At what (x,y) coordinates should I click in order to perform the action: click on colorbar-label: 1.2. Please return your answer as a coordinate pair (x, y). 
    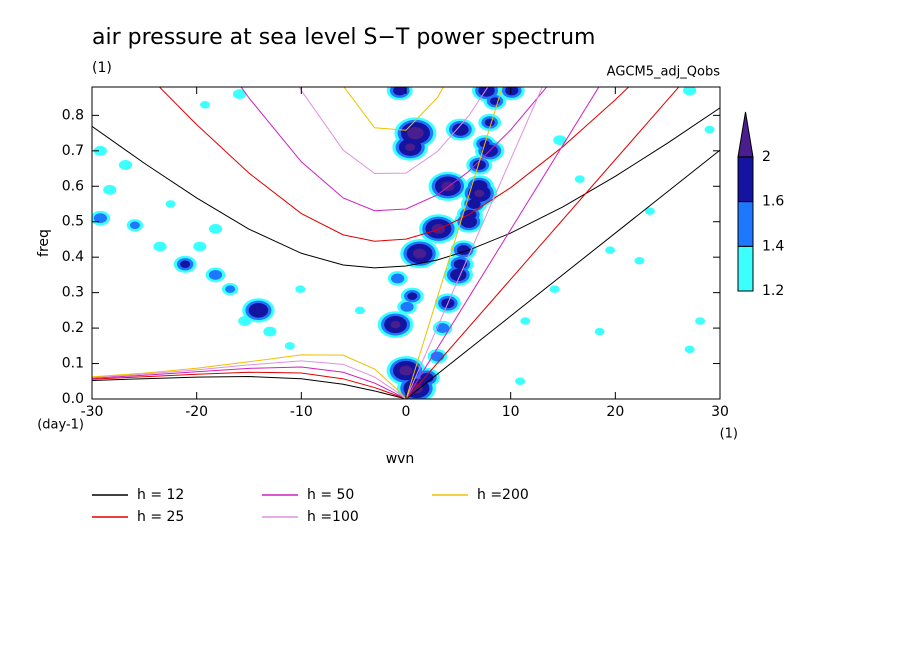
    Looking at the image, I should click on (773, 291).